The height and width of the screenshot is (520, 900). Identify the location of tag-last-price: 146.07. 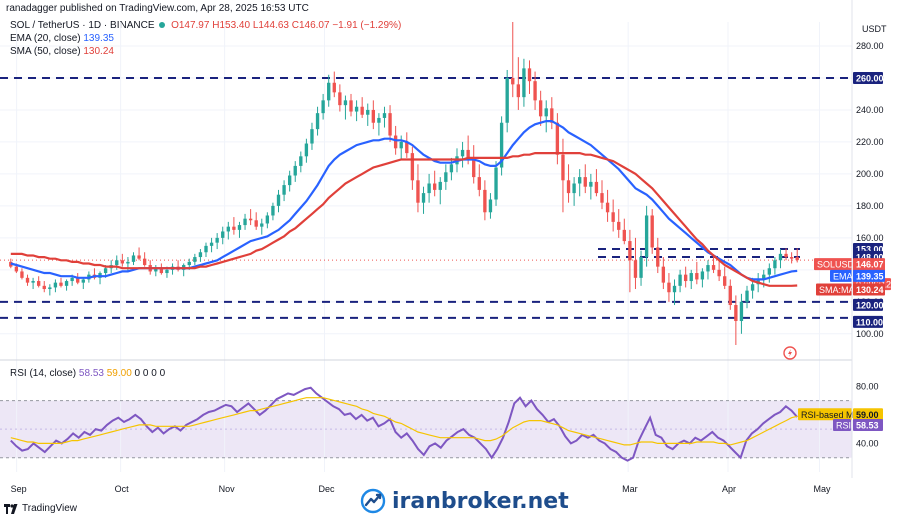
(870, 265).